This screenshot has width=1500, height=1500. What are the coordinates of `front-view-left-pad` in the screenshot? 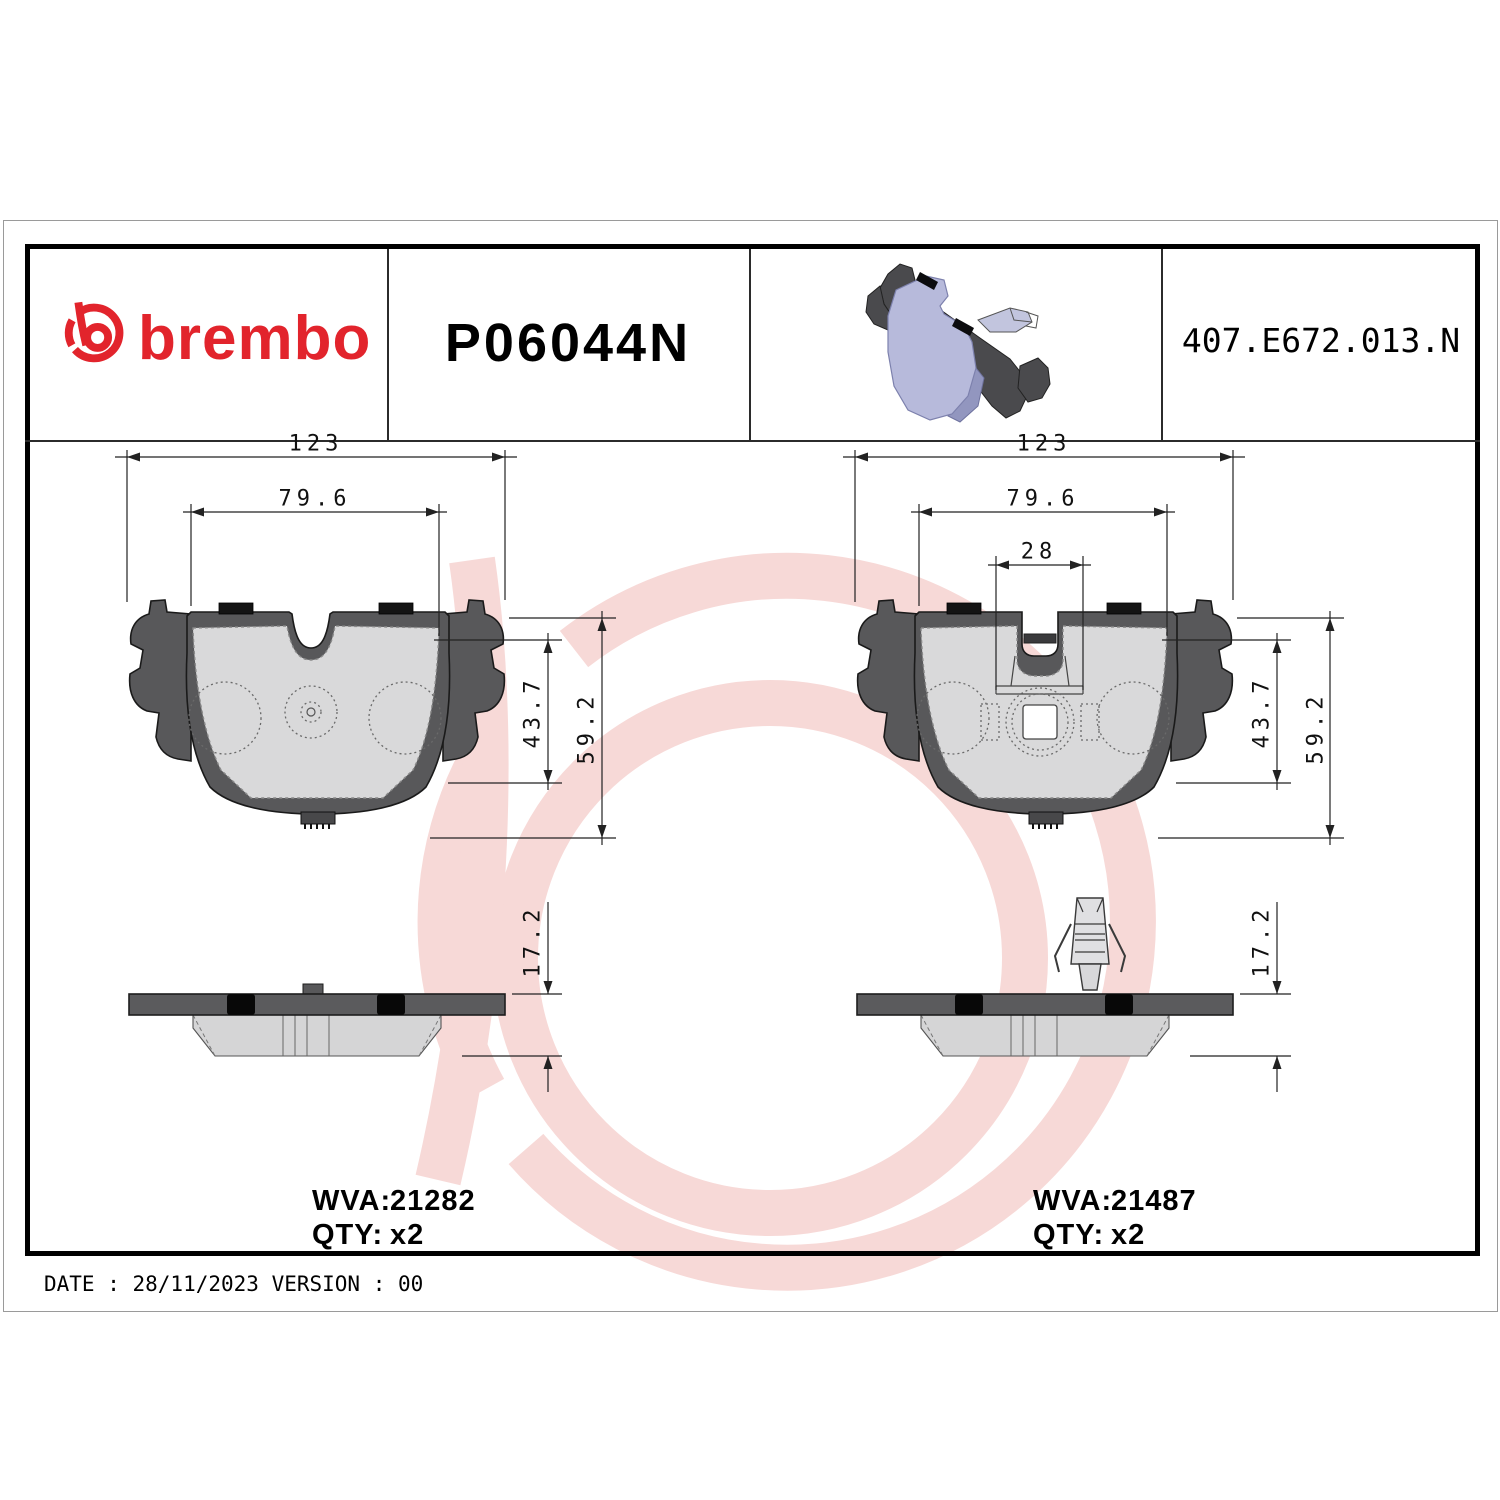 It's located at (317, 714).